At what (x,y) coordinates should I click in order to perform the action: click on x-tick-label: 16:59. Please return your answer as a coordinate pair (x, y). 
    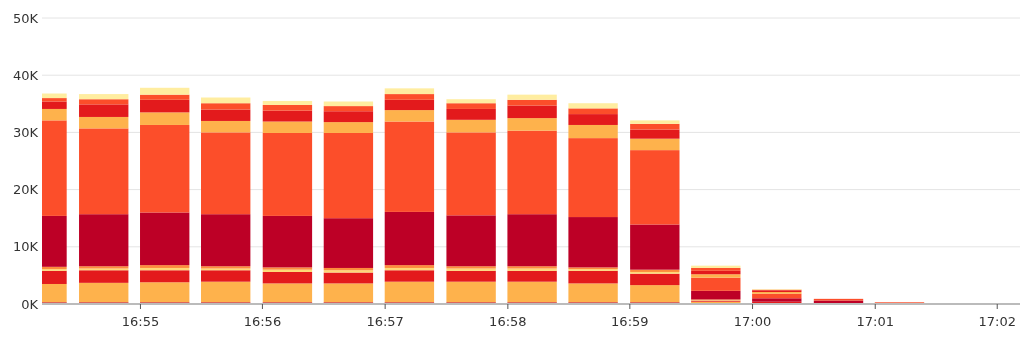
    Looking at the image, I should click on (630, 321).